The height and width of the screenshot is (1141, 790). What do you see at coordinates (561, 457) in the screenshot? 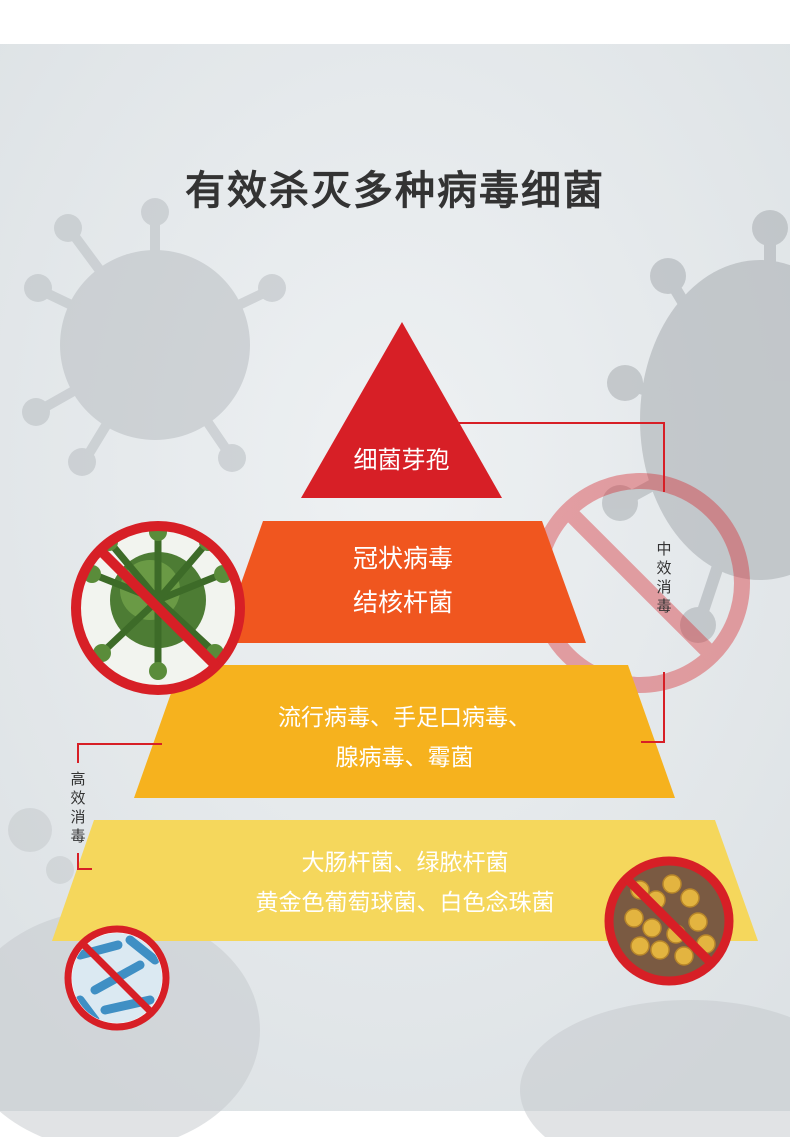
I see `medium-bracket-top-line` at bounding box center [561, 457].